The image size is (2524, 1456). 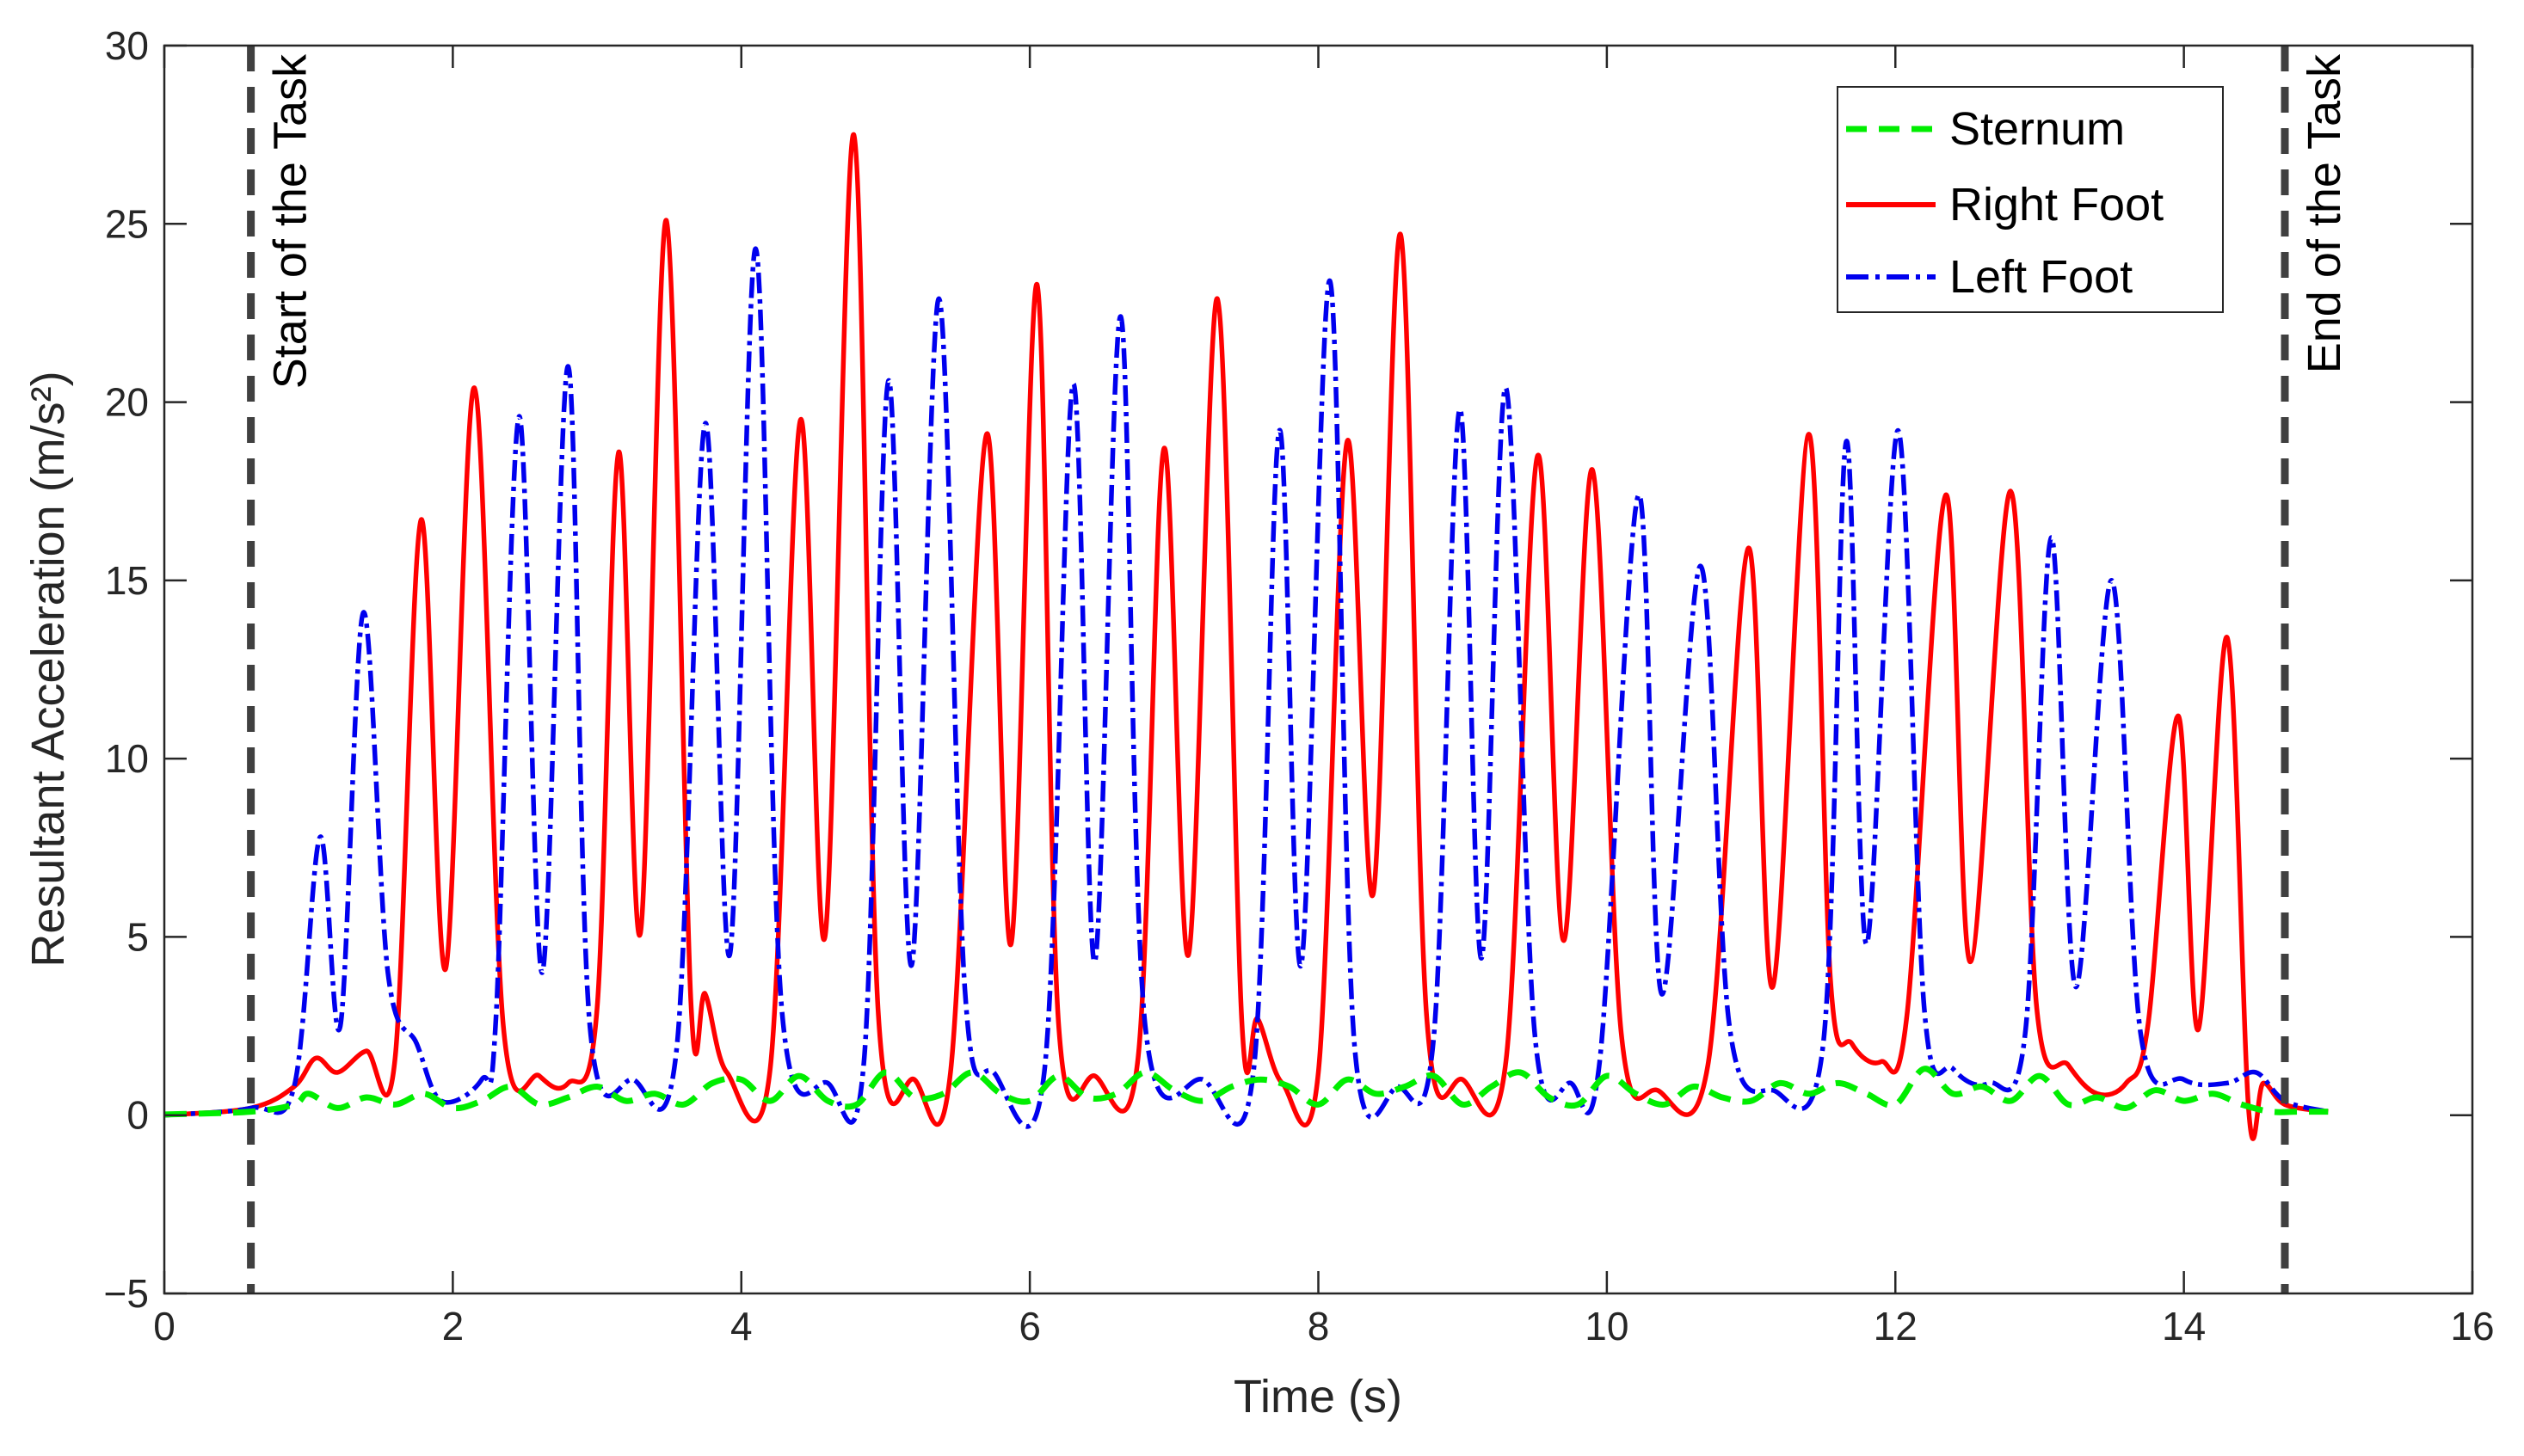 I want to click on y-tick-label: 30, so click(x=127, y=46).